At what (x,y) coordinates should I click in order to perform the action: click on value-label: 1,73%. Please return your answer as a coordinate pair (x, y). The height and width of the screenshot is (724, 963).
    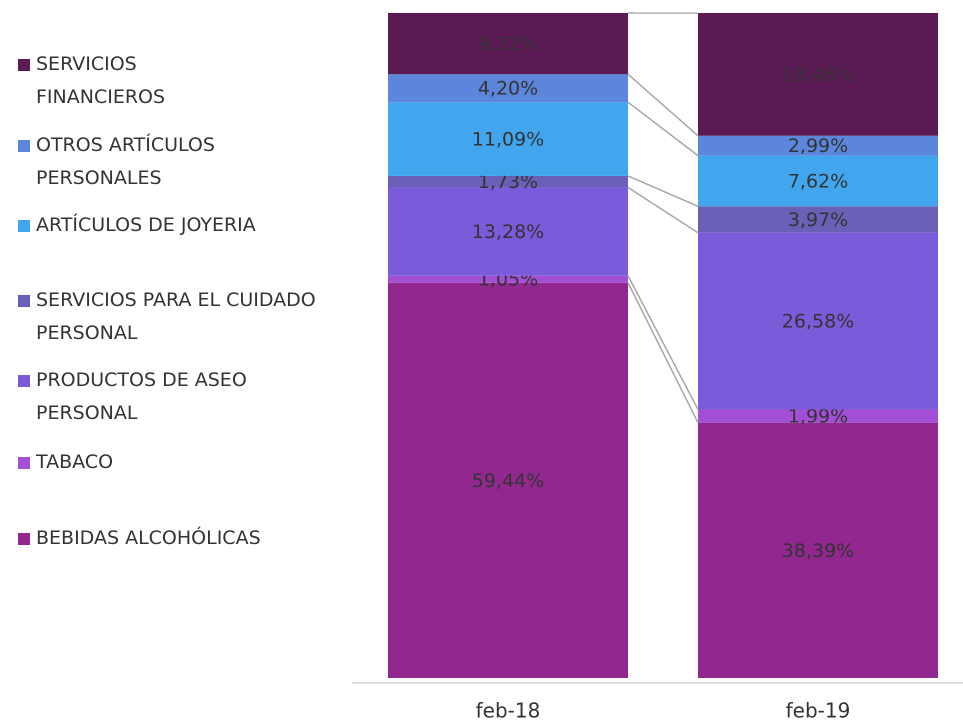
    Looking at the image, I should click on (508, 182).